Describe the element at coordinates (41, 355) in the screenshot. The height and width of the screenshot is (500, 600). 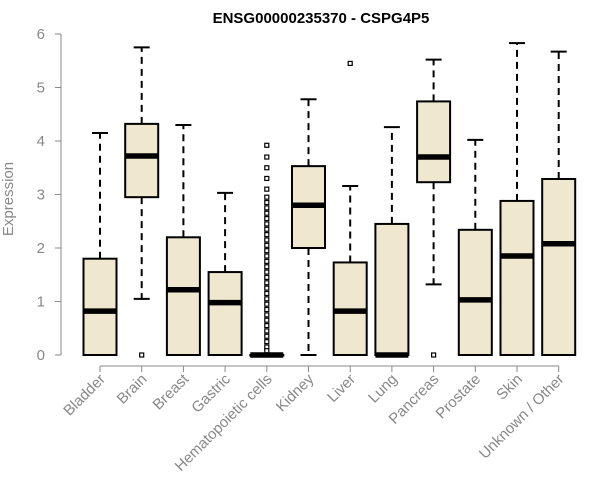
I see `y-tick-label: 0` at that location.